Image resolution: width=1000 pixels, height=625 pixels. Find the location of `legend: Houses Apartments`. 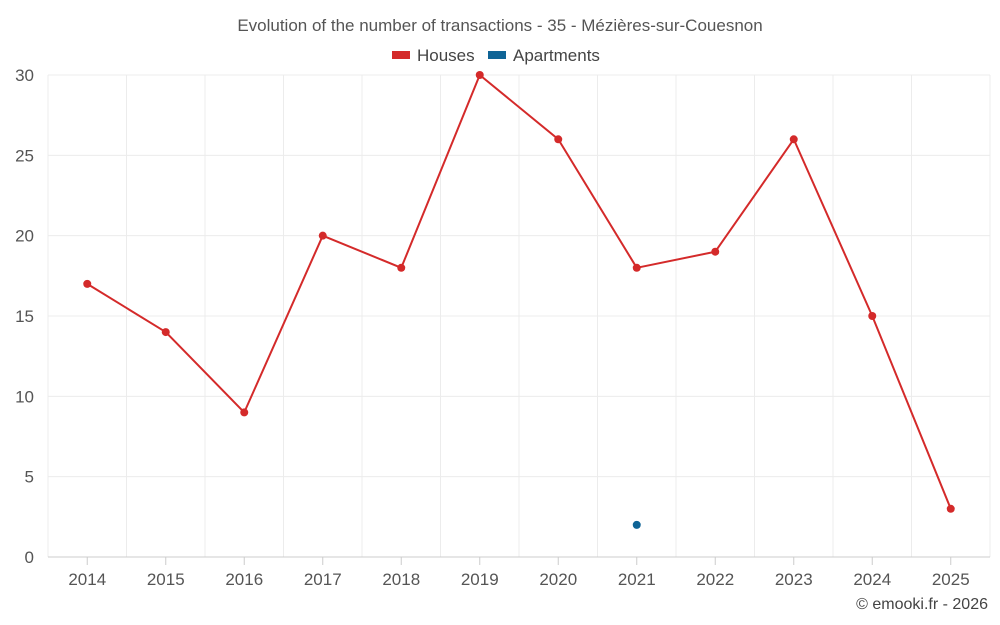

legend: Houses Apartments is located at coordinates (496, 55).